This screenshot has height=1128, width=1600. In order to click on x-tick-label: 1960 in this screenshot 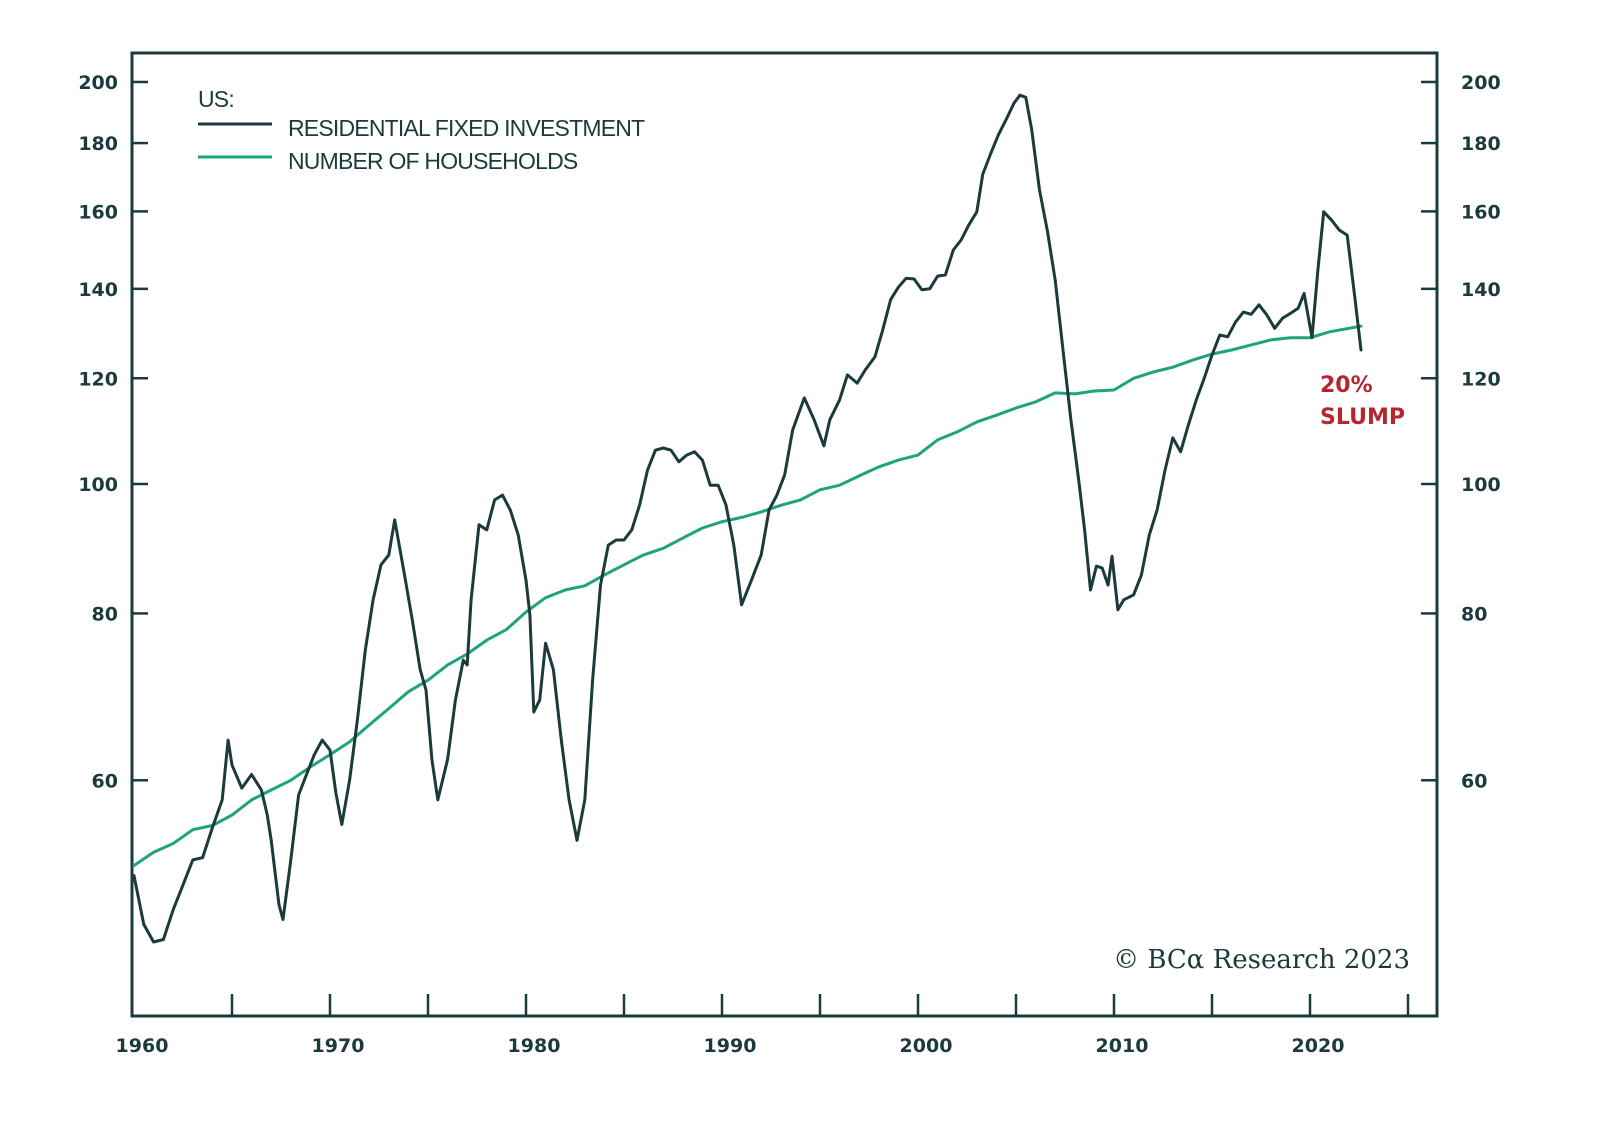, I will do `click(142, 1046)`.